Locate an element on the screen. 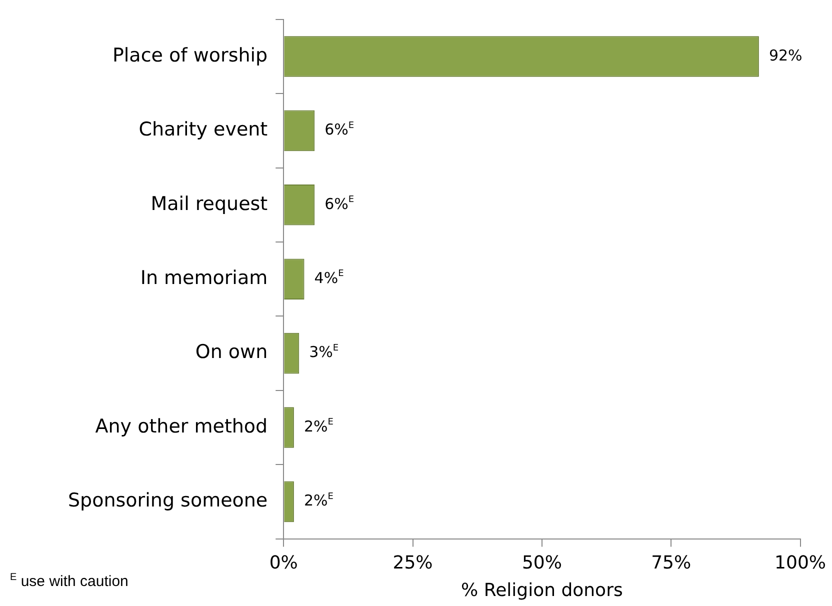 This screenshot has height=606, width=832. y-tick-label: Charity event is located at coordinates (203, 129).